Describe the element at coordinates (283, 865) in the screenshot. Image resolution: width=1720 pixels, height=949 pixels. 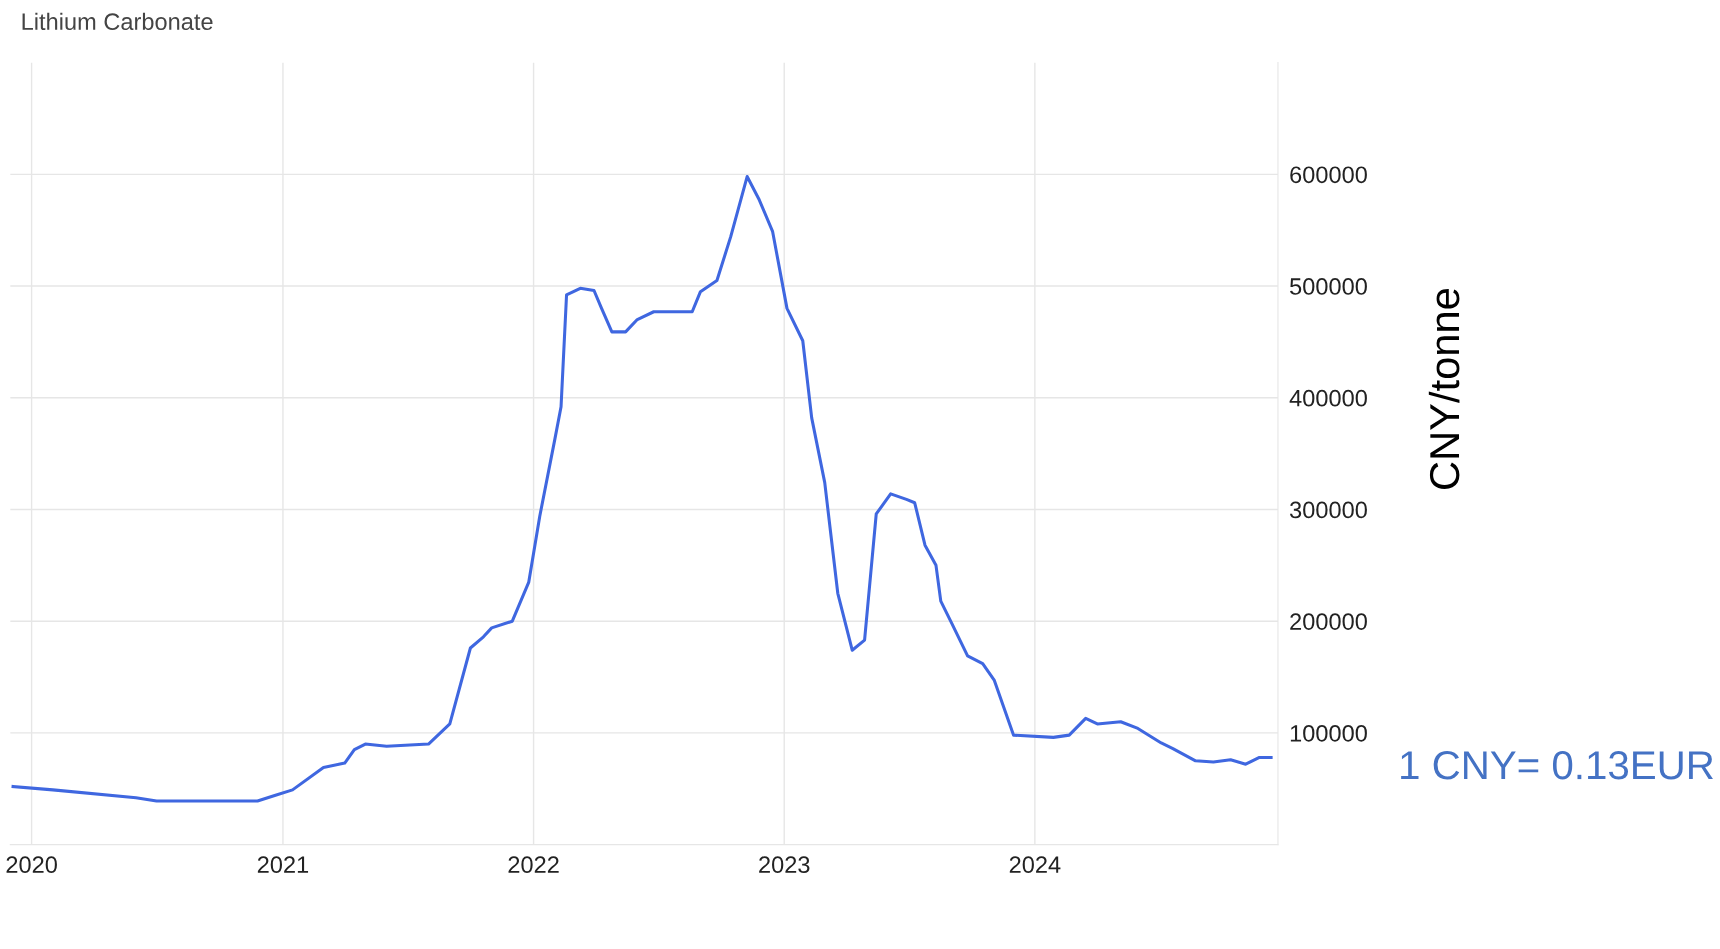
I see `x-tick-label: 2021` at that location.